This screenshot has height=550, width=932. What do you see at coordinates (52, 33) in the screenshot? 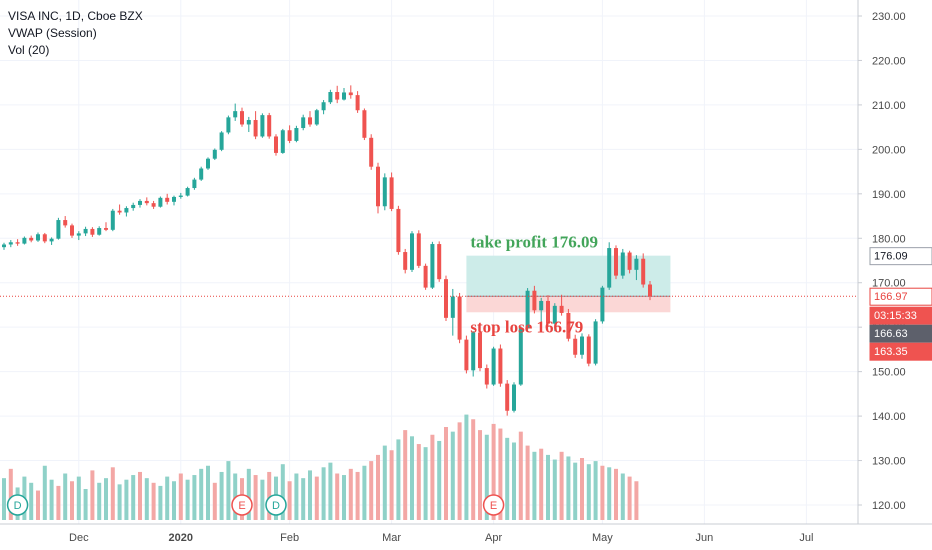
I see `vwap-indicator-label: VWAP (Session)` at bounding box center [52, 33].